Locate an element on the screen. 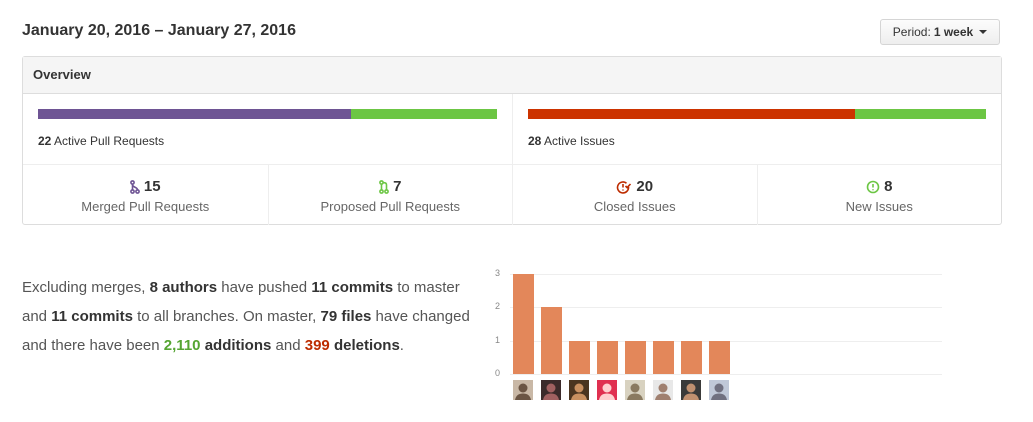 This screenshot has height=422, width=1033. merged-segment is located at coordinates (195, 114).